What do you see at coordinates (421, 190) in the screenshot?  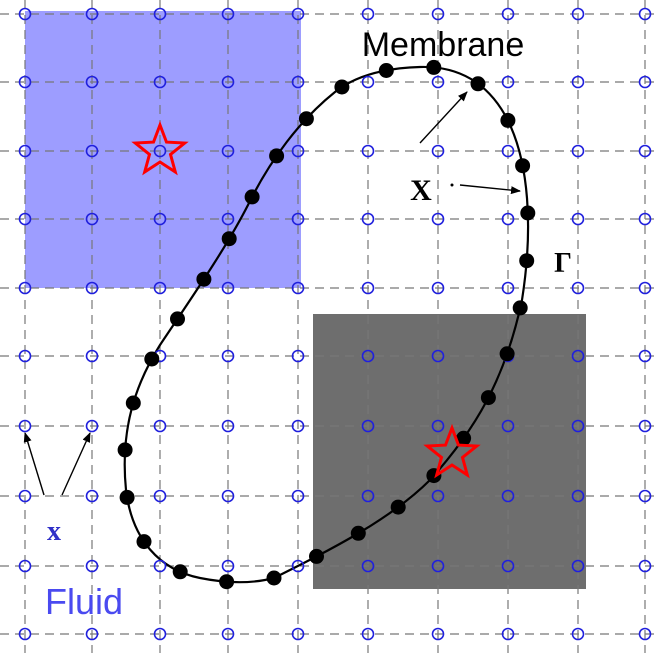 I see `lagrangian-point-label: X` at bounding box center [421, 190].